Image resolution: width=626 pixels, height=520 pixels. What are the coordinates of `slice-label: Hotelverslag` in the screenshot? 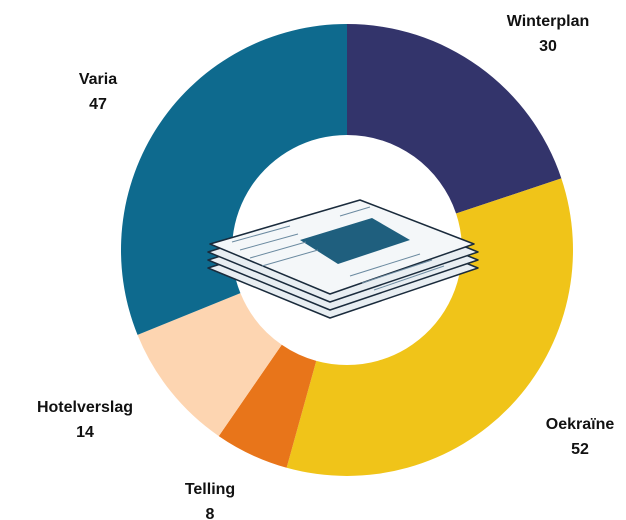 It's located at (85, 407).